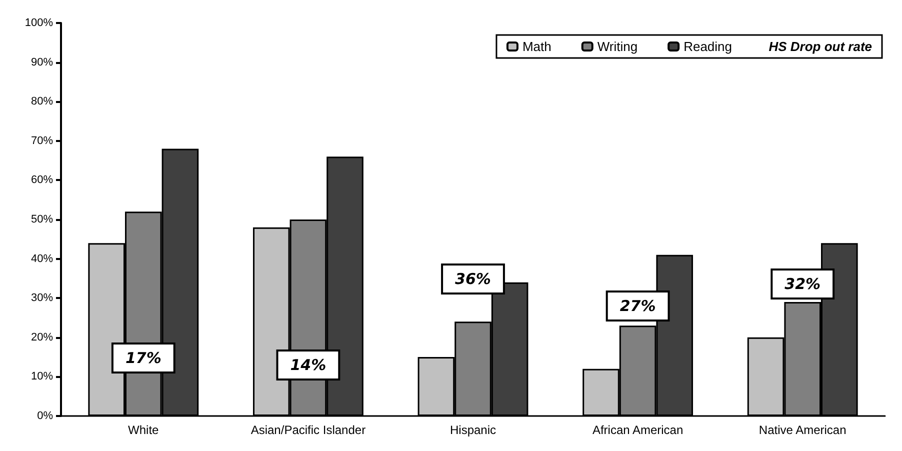 The image size is (902, 451). I want to click on x-tick-label: Hispanic, so click(473, 430).